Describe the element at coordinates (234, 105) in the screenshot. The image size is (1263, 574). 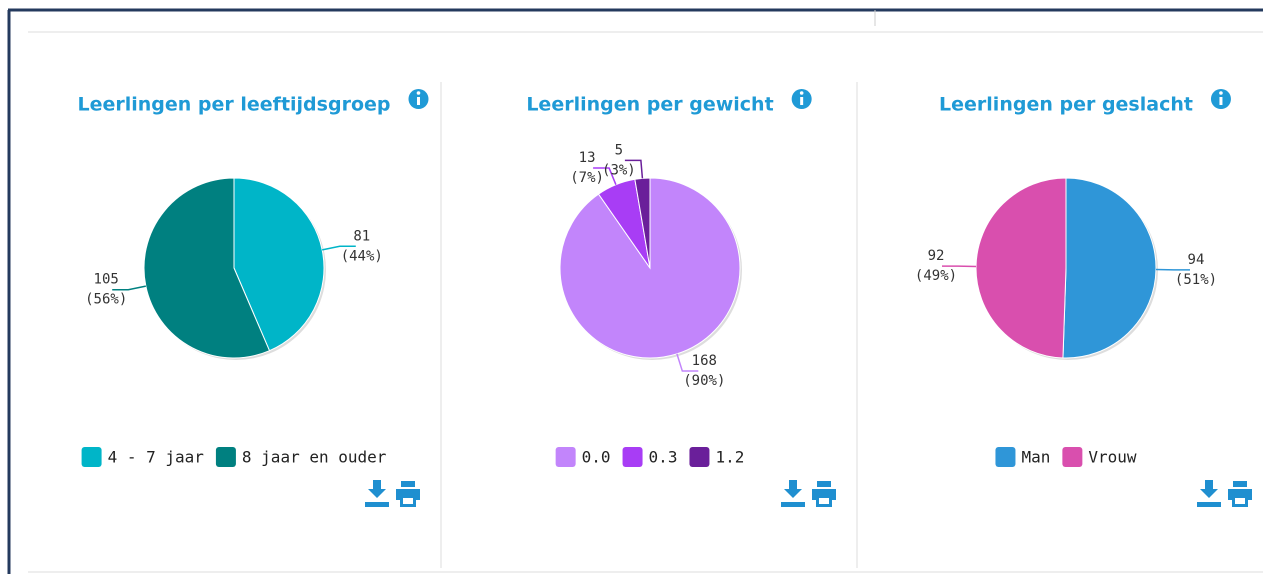
I see `chart-title: Leerlingen per leeftijdsgroep` at that location.